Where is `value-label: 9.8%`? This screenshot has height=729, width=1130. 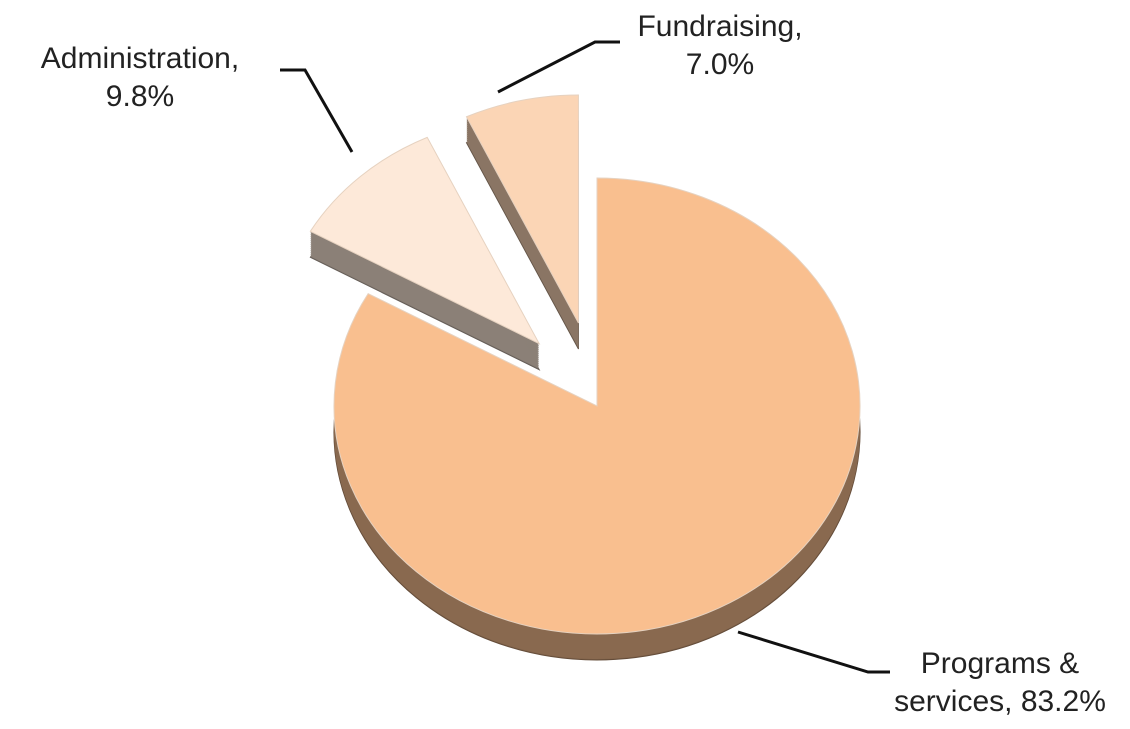
value-label: 9.8% is located at coordinates (140, 96).